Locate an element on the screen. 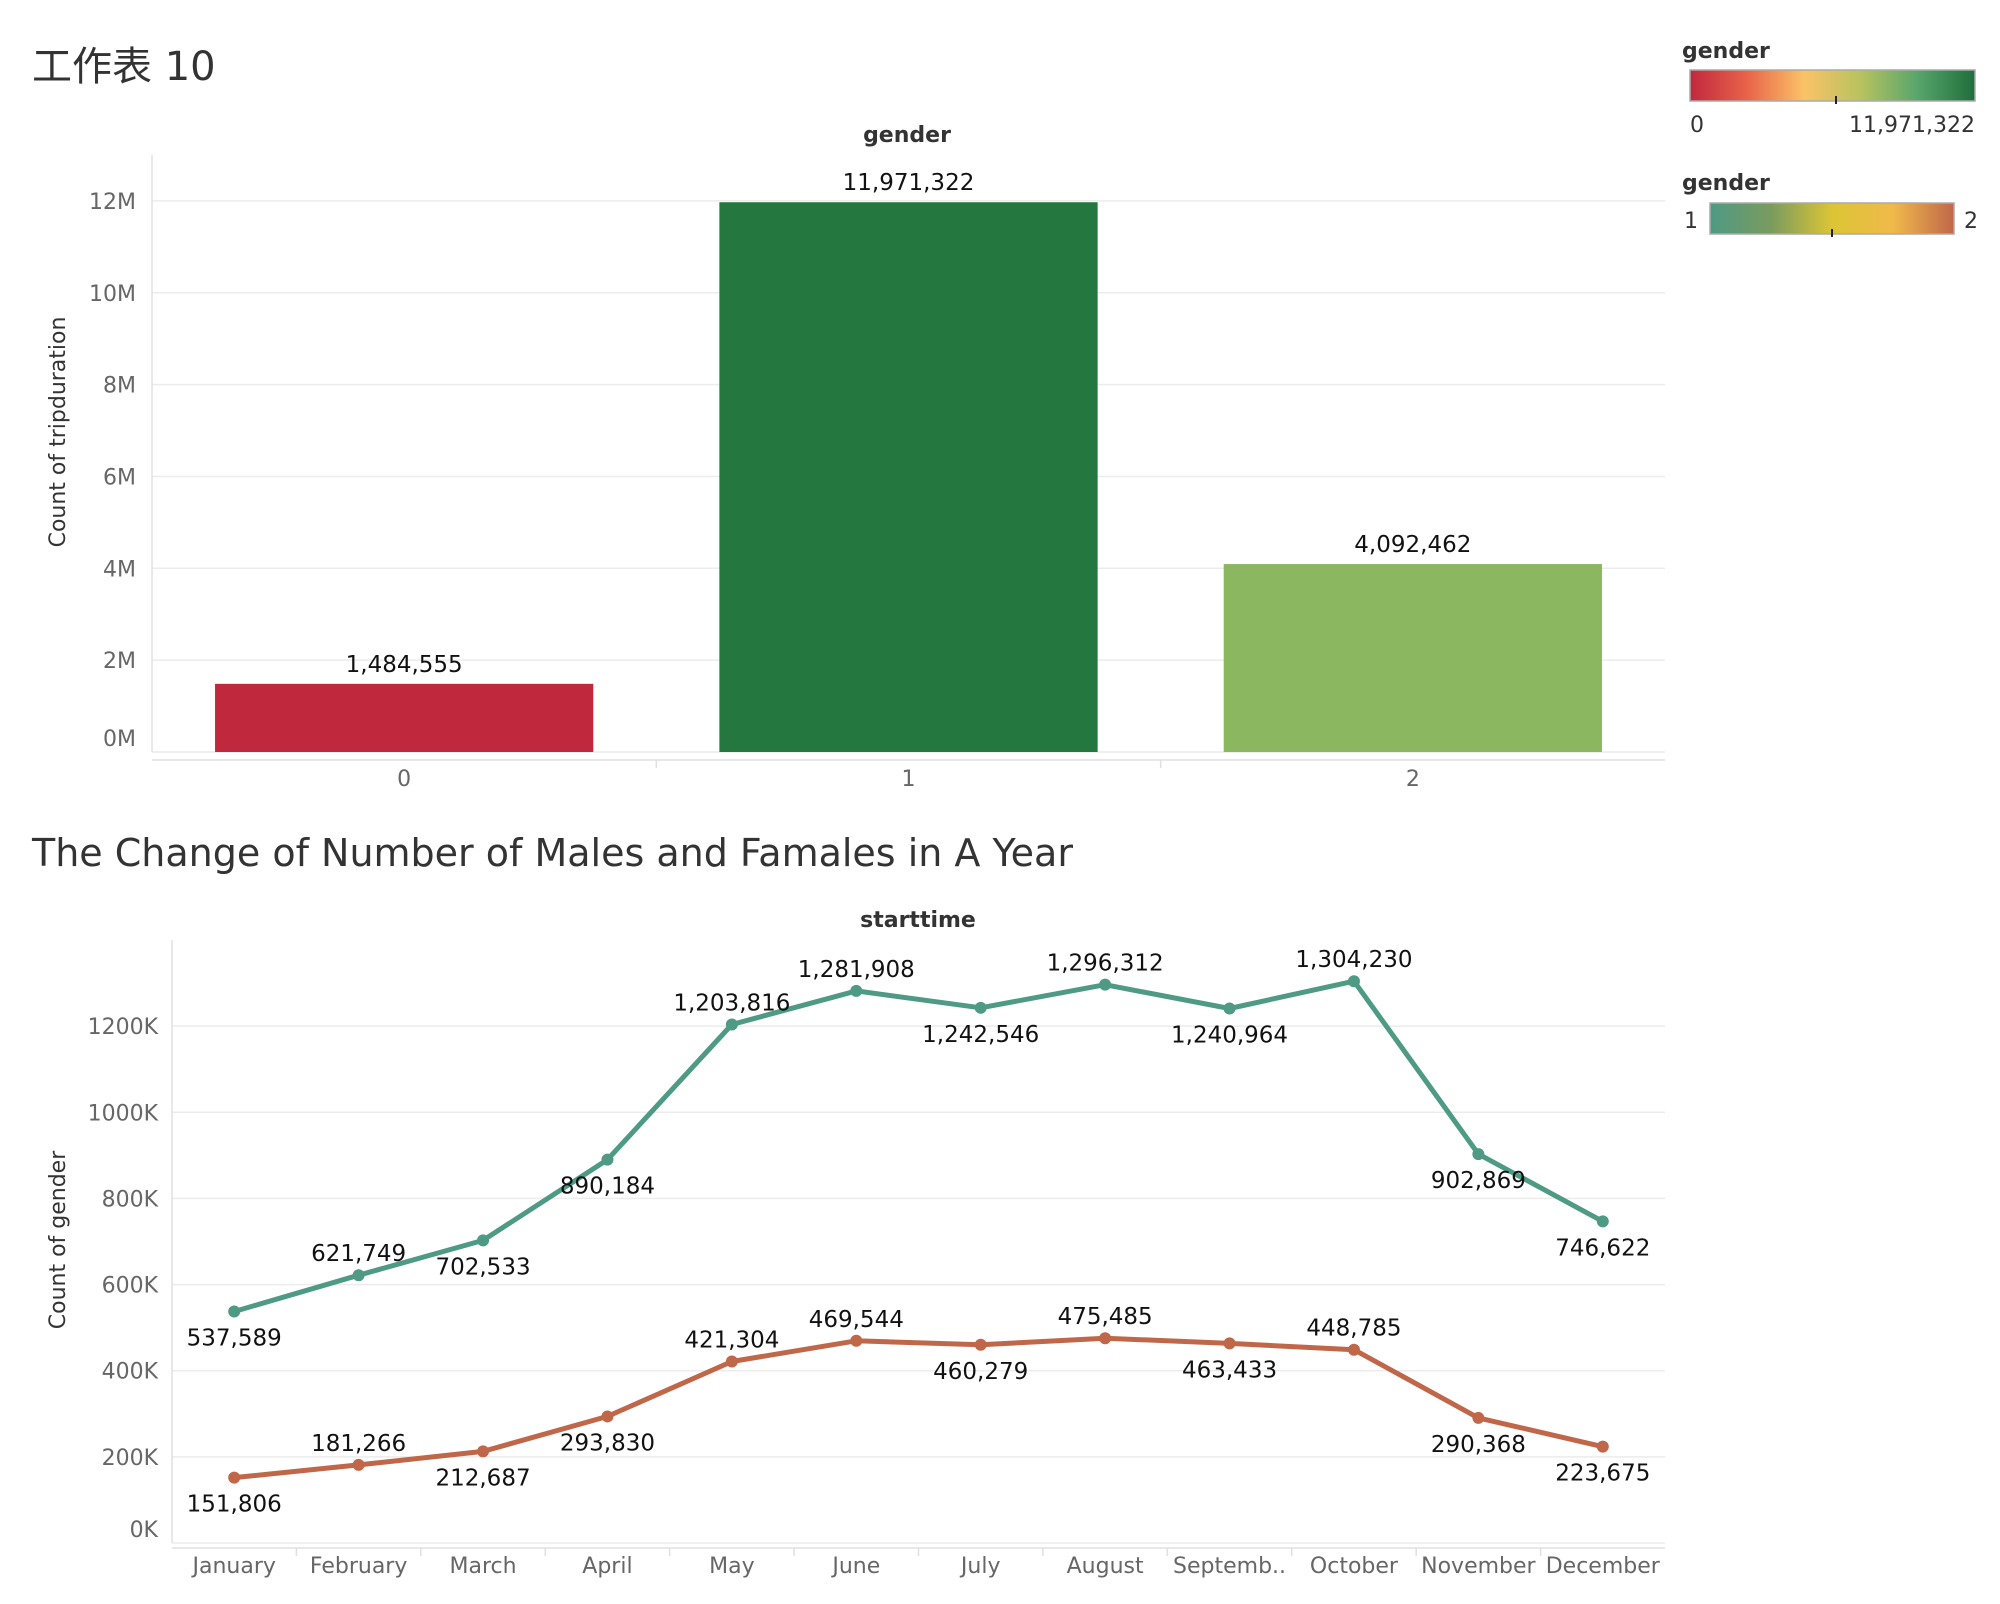 This screenshot has height=1604, width=2000. line-y-tick-label: 1200K is located at coordinates (123, 1027).